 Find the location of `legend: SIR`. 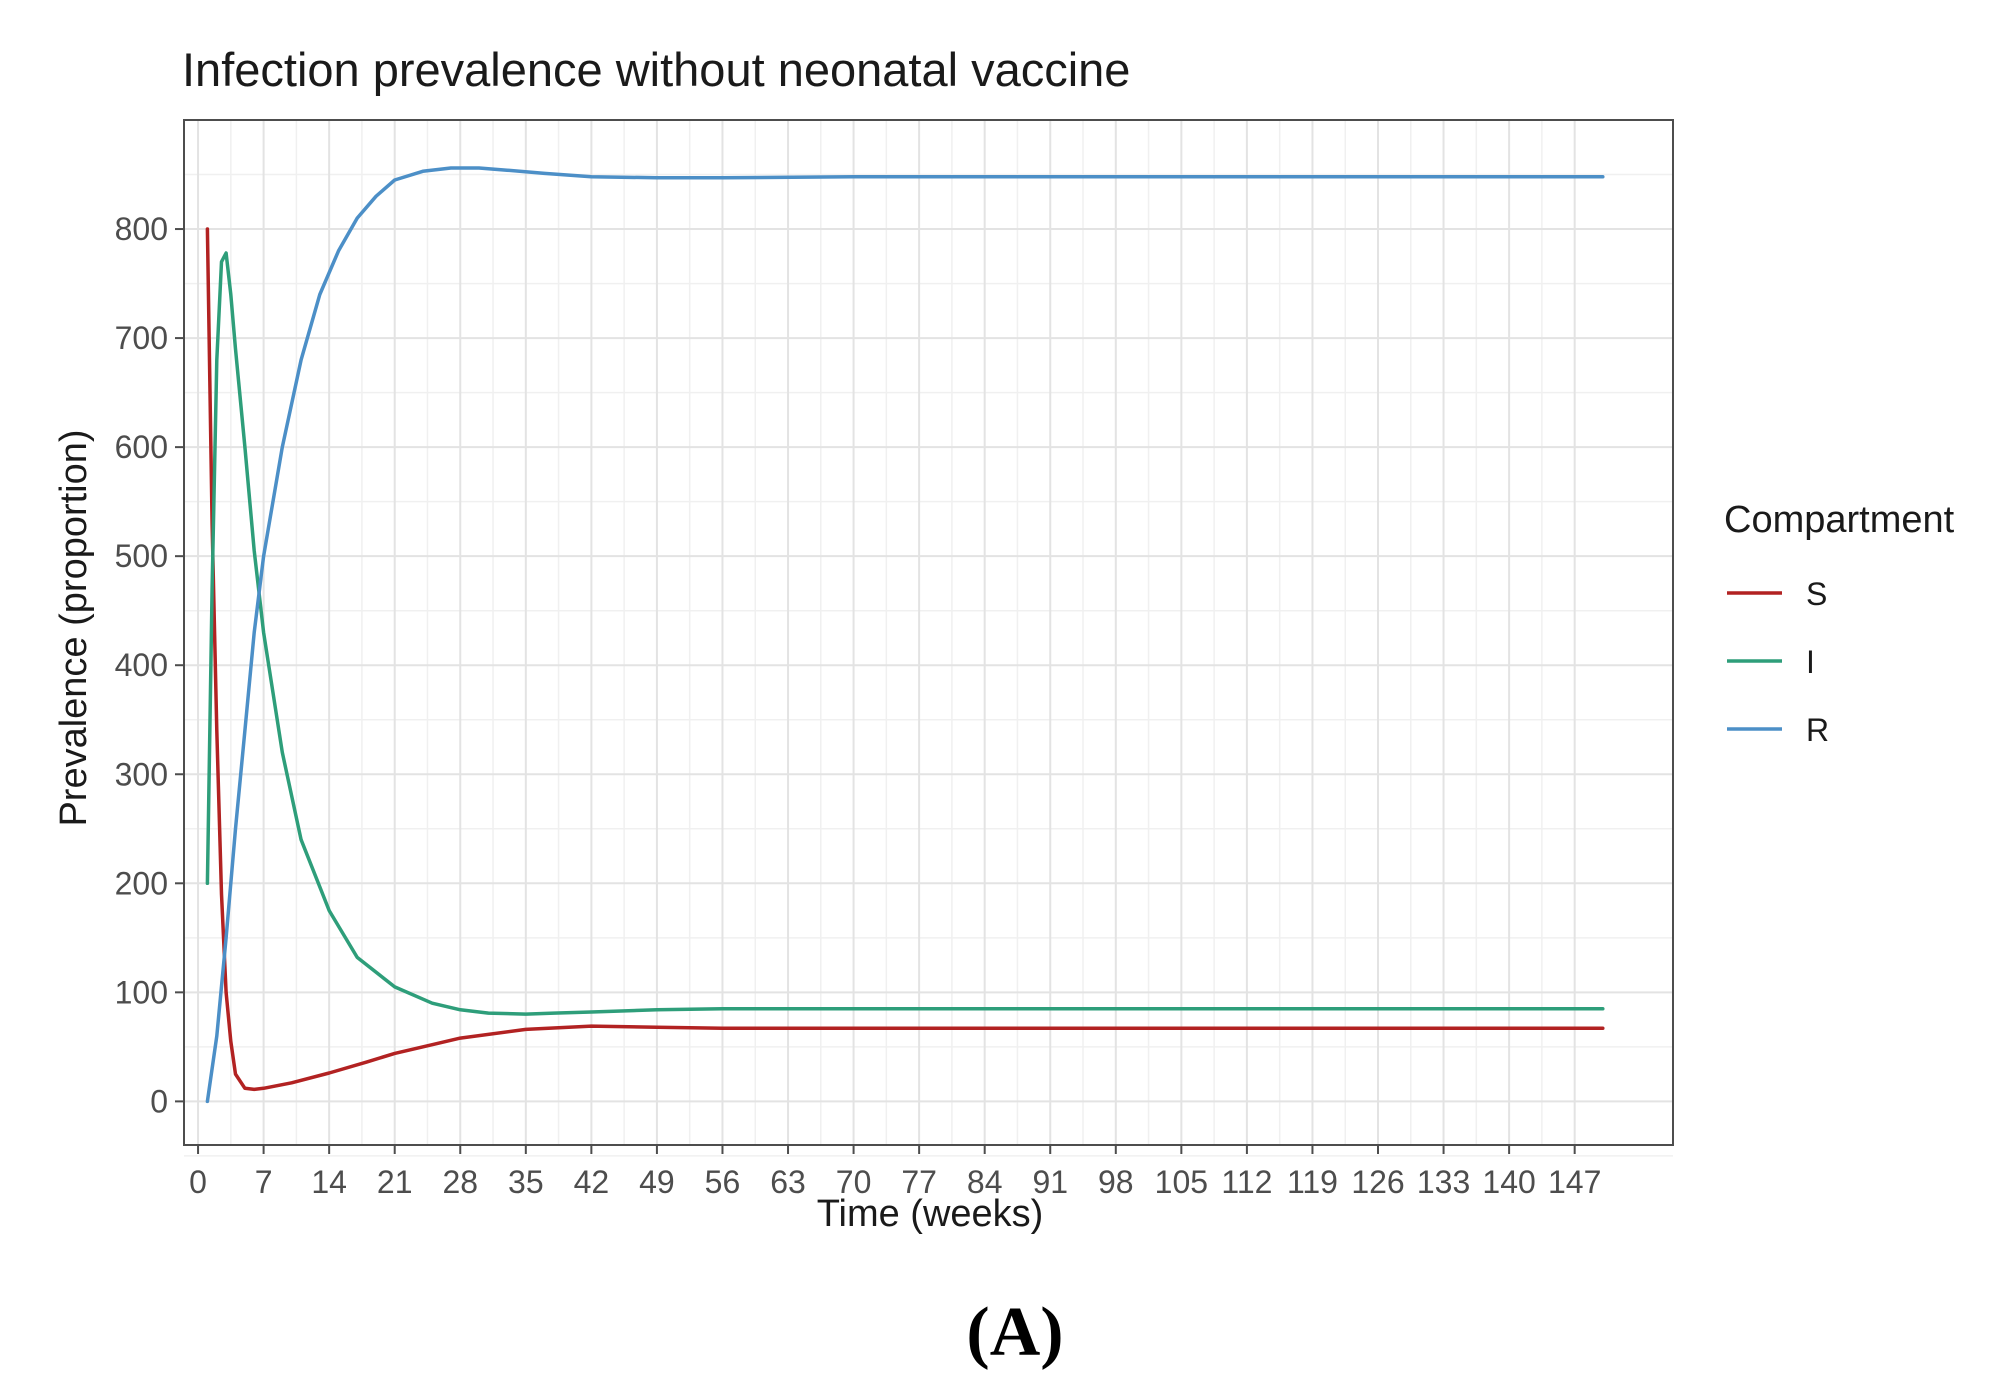

legend: SIR is located at coordinates (1778, 662).